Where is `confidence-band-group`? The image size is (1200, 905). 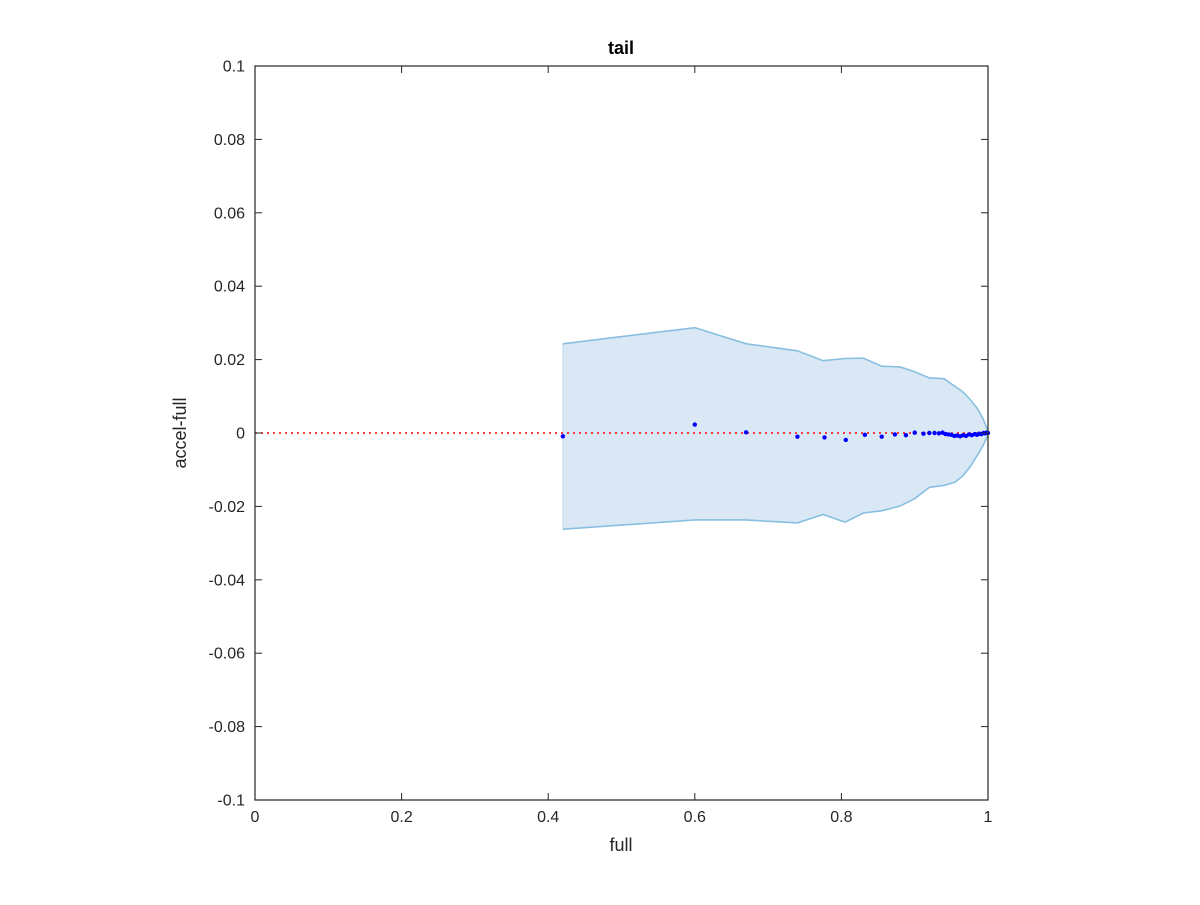
confidence-band-group is located at coordinates (775, 428).